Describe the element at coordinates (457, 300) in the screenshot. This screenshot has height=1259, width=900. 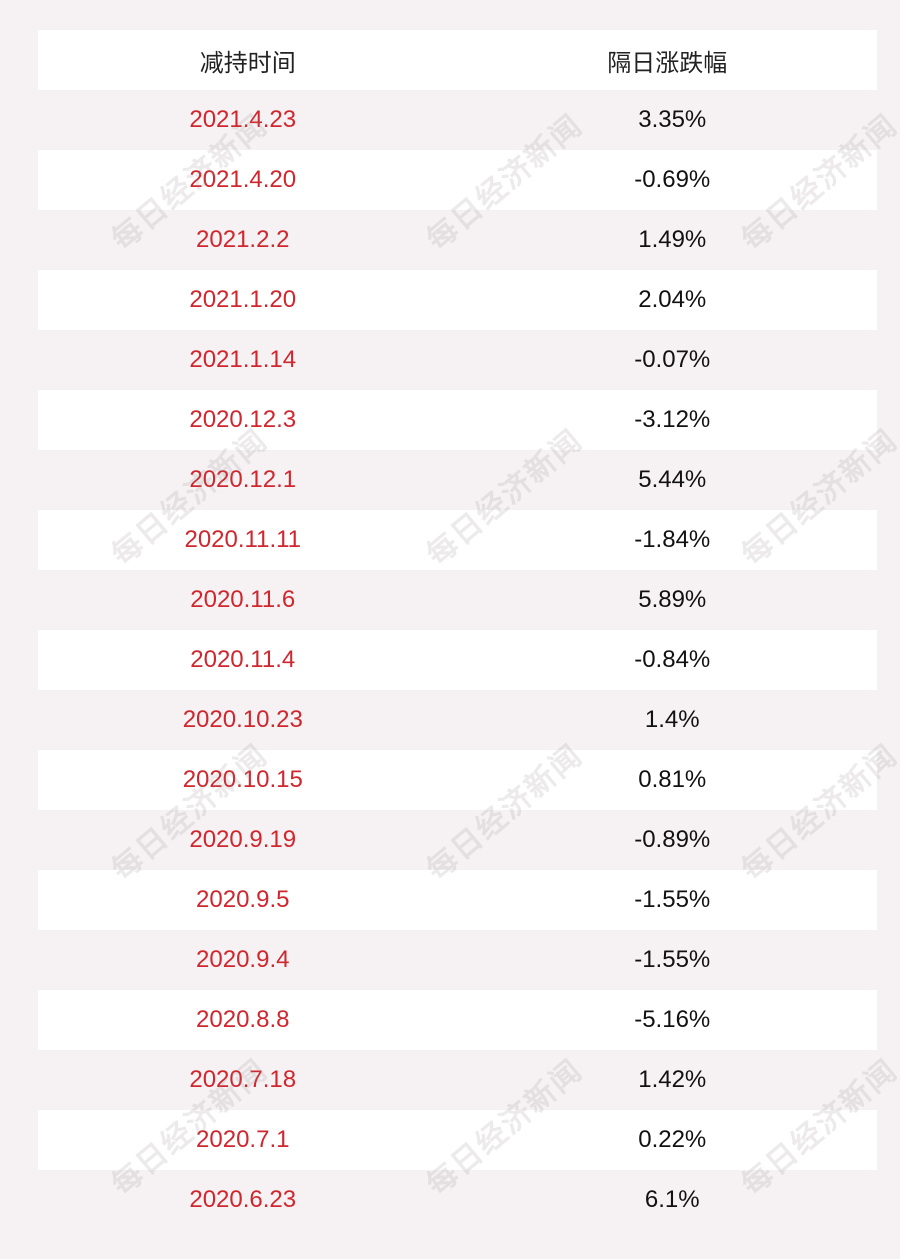
I see `table-row: 2021.1.20 2.04%` at that location.